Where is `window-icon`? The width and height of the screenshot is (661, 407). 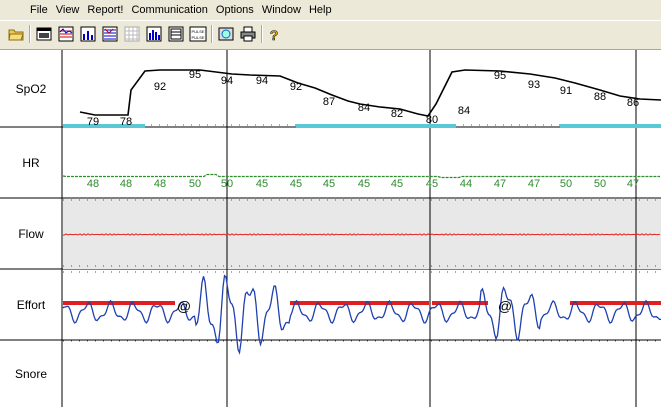
window-icon is located at coordinates (44, 34).